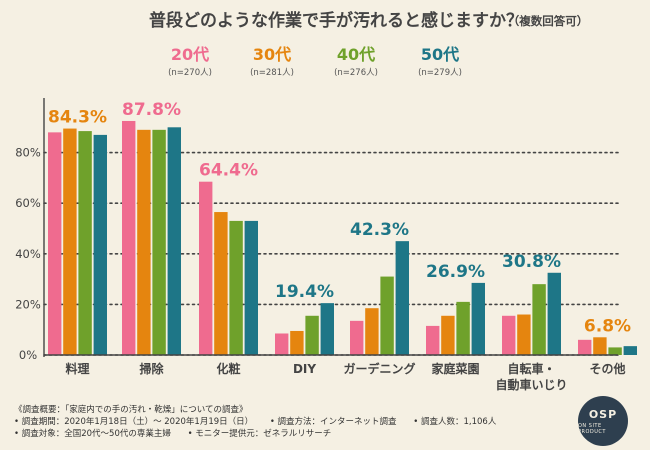 The width and height of the screenshot is (650, 450). Describe the element at coordinates (440, 54) in the screenshot. I see `legend-label-4: 50代` at that location.